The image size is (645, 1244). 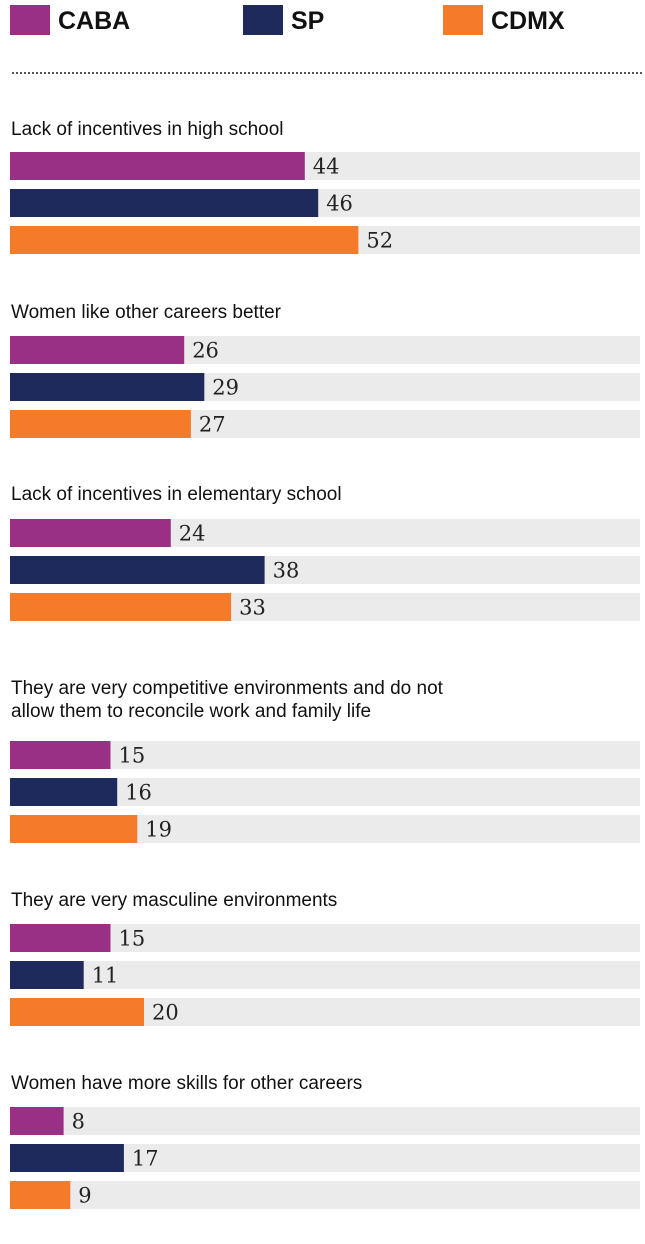 I want to click on value-label-caba: 44, so click(x=326, y=167).